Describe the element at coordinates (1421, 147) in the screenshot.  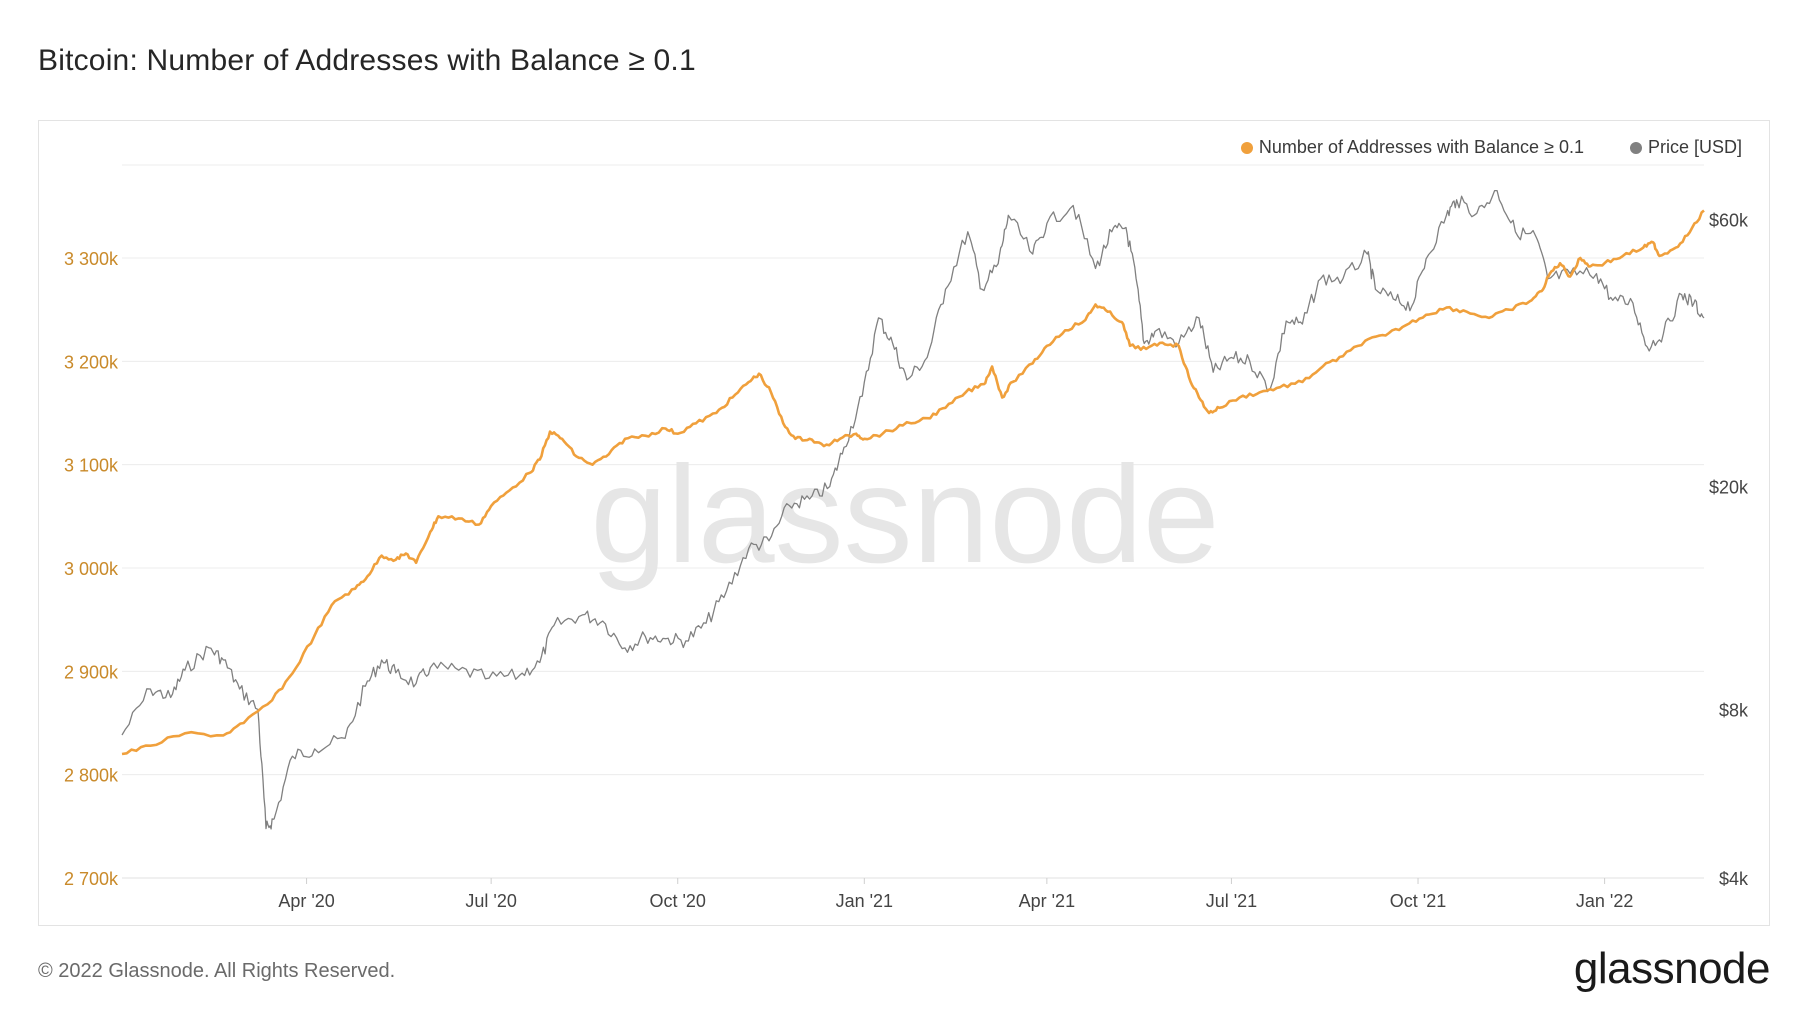
I see `legend-label-addresses: Number of Addresses with Balance ≥ 0.1` at that location.